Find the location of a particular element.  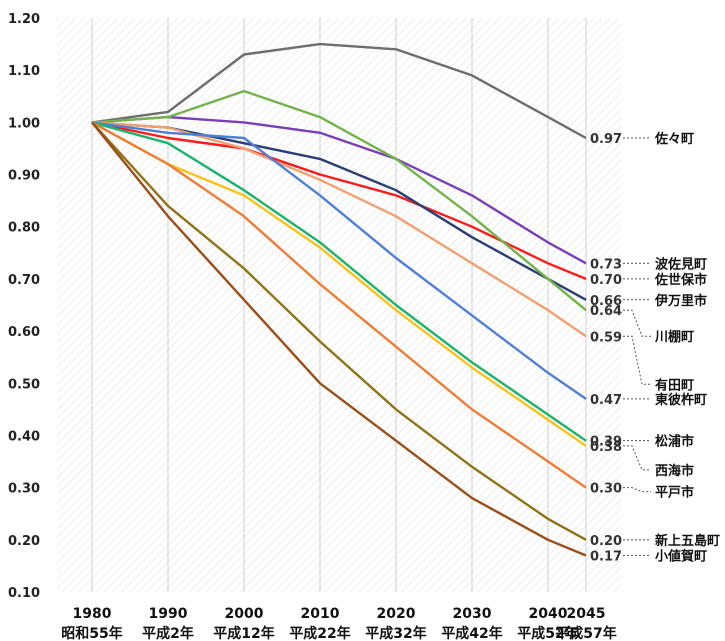

series-name-label: 西海市 is located at coordinates (674, 471).